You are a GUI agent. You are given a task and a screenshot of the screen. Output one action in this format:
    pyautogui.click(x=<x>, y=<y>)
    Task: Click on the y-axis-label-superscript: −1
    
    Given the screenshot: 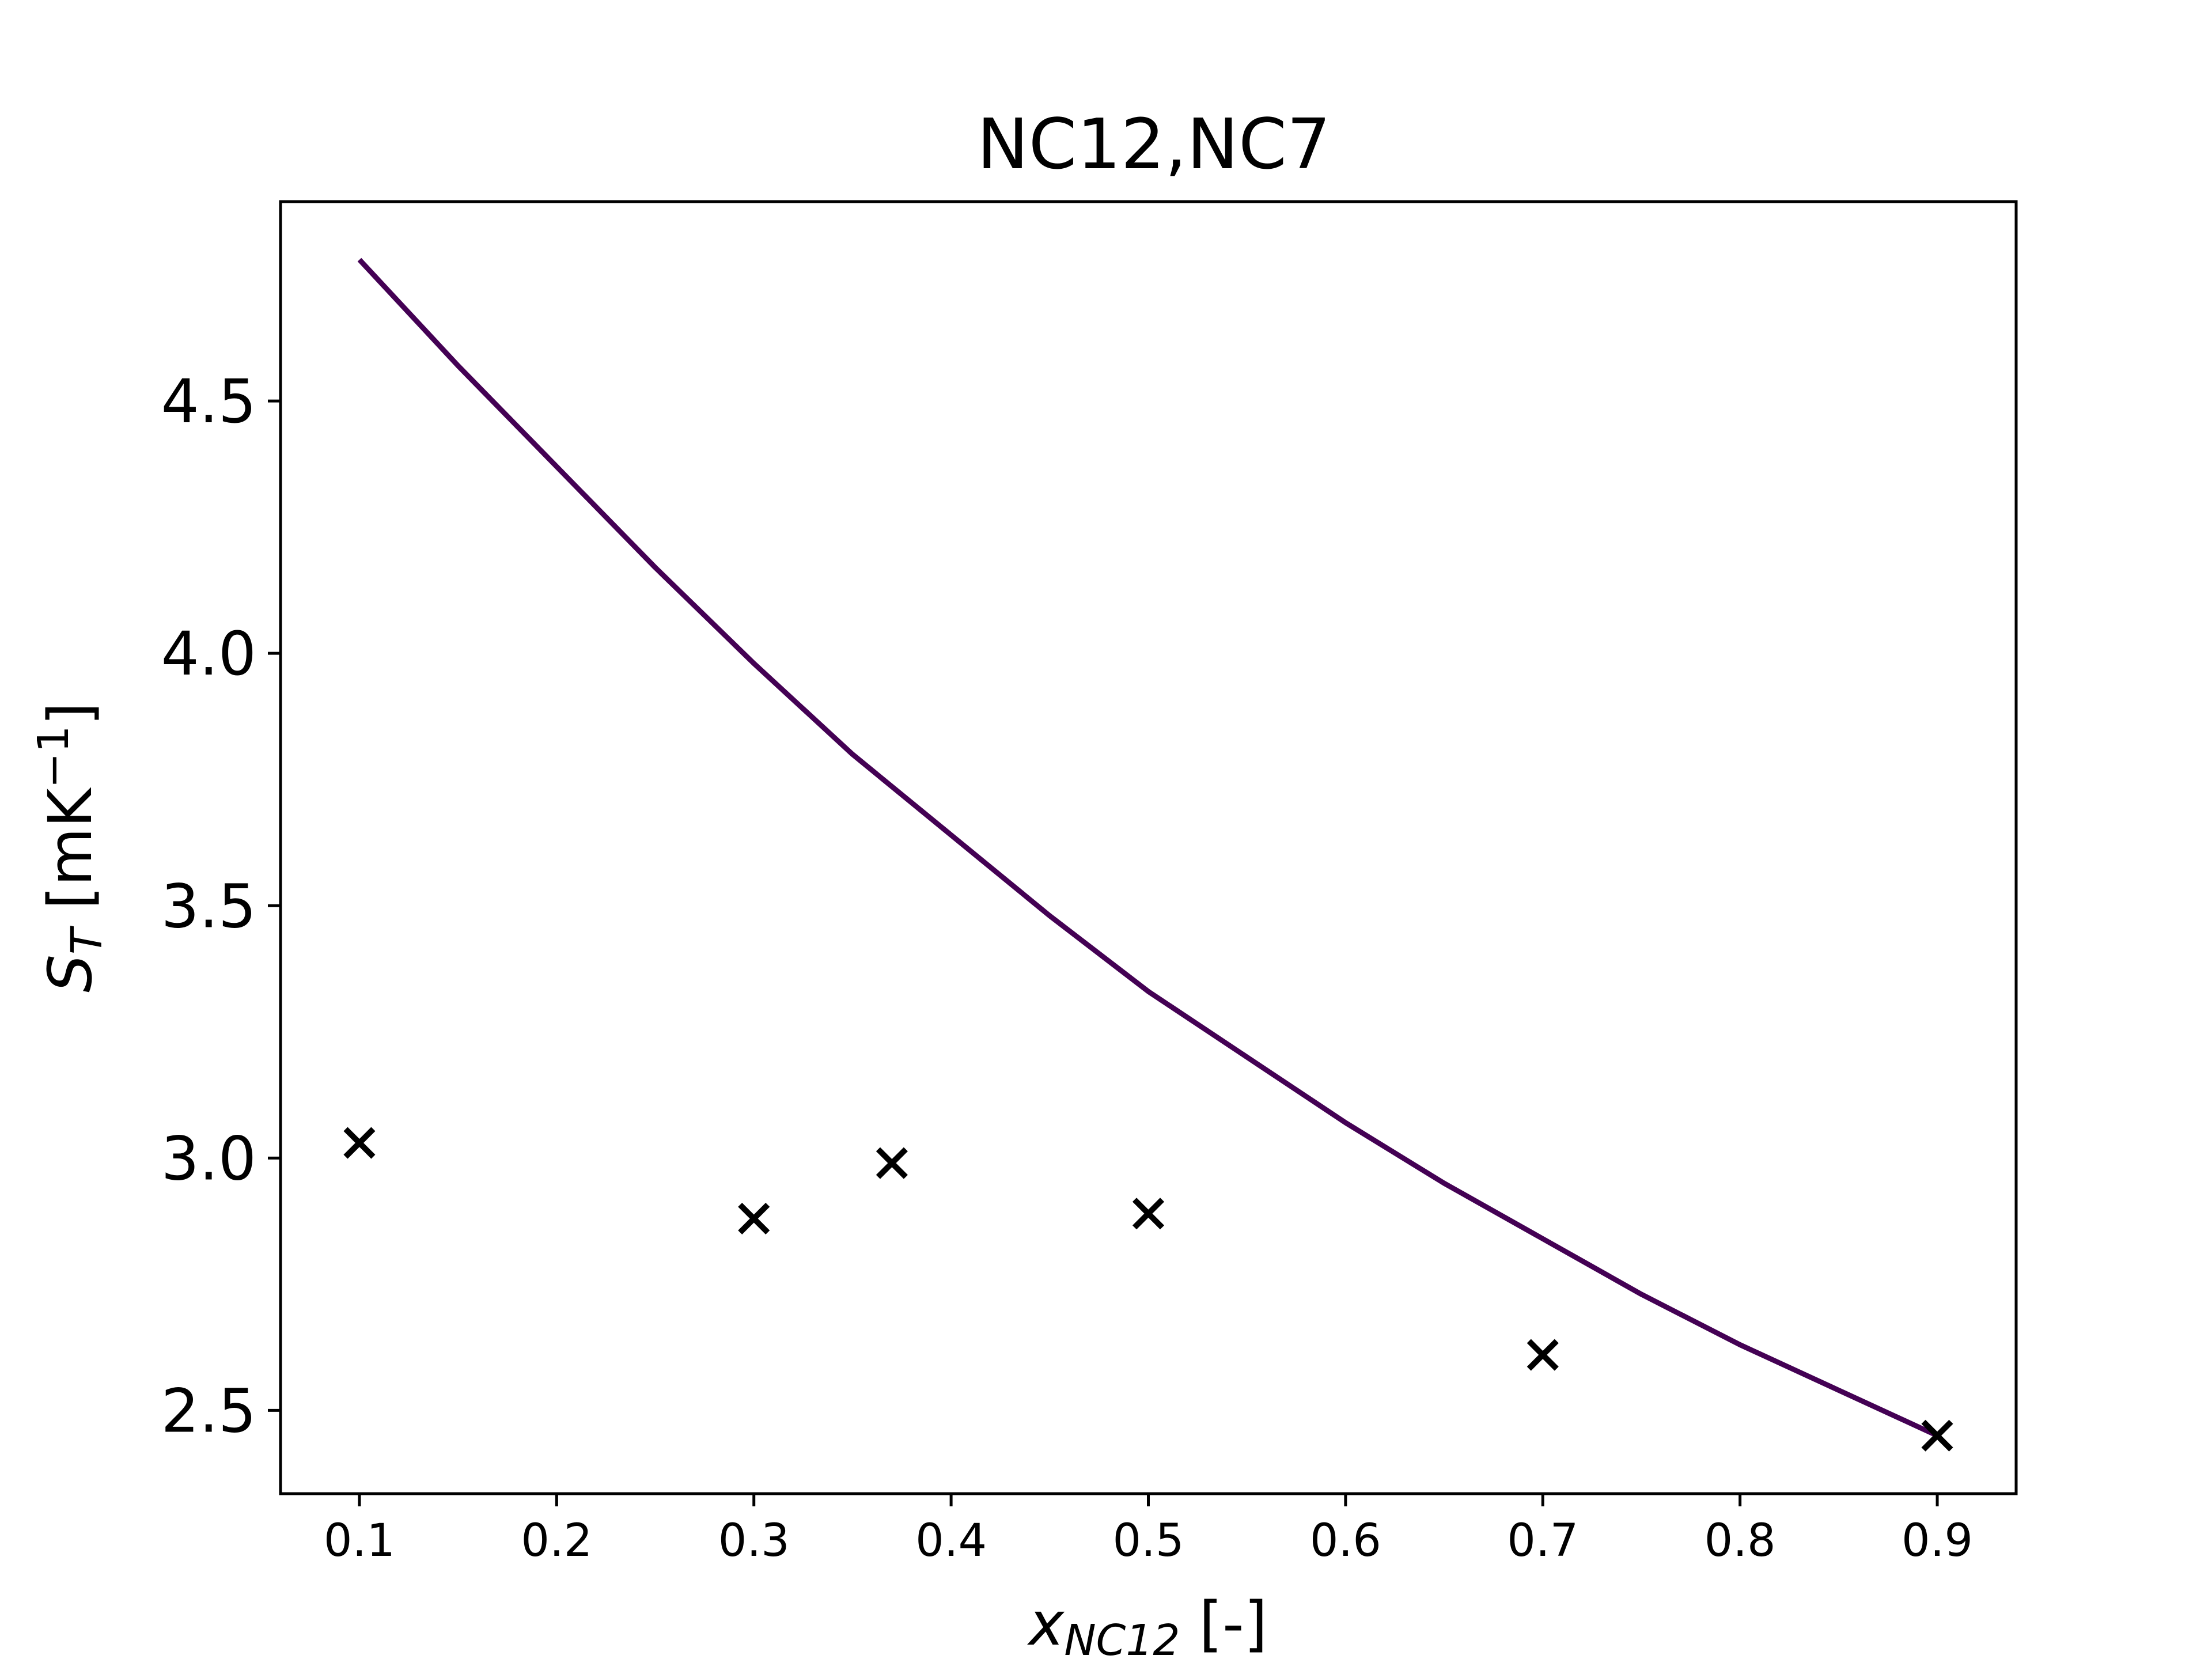 What is the action you would take?
    pyautogui.click(x=53, y=757)
    